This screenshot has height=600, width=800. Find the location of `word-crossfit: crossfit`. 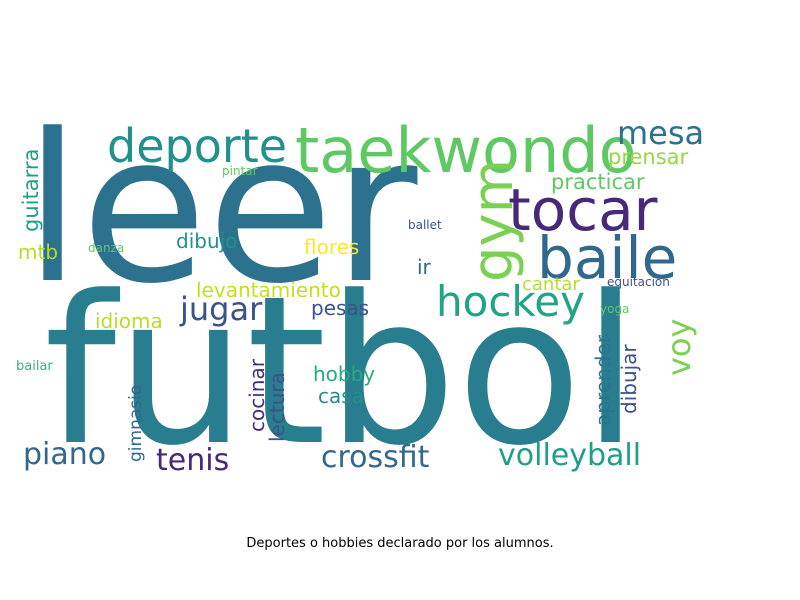

word-crossfit: crossfit is located at coordinates (375, 457).